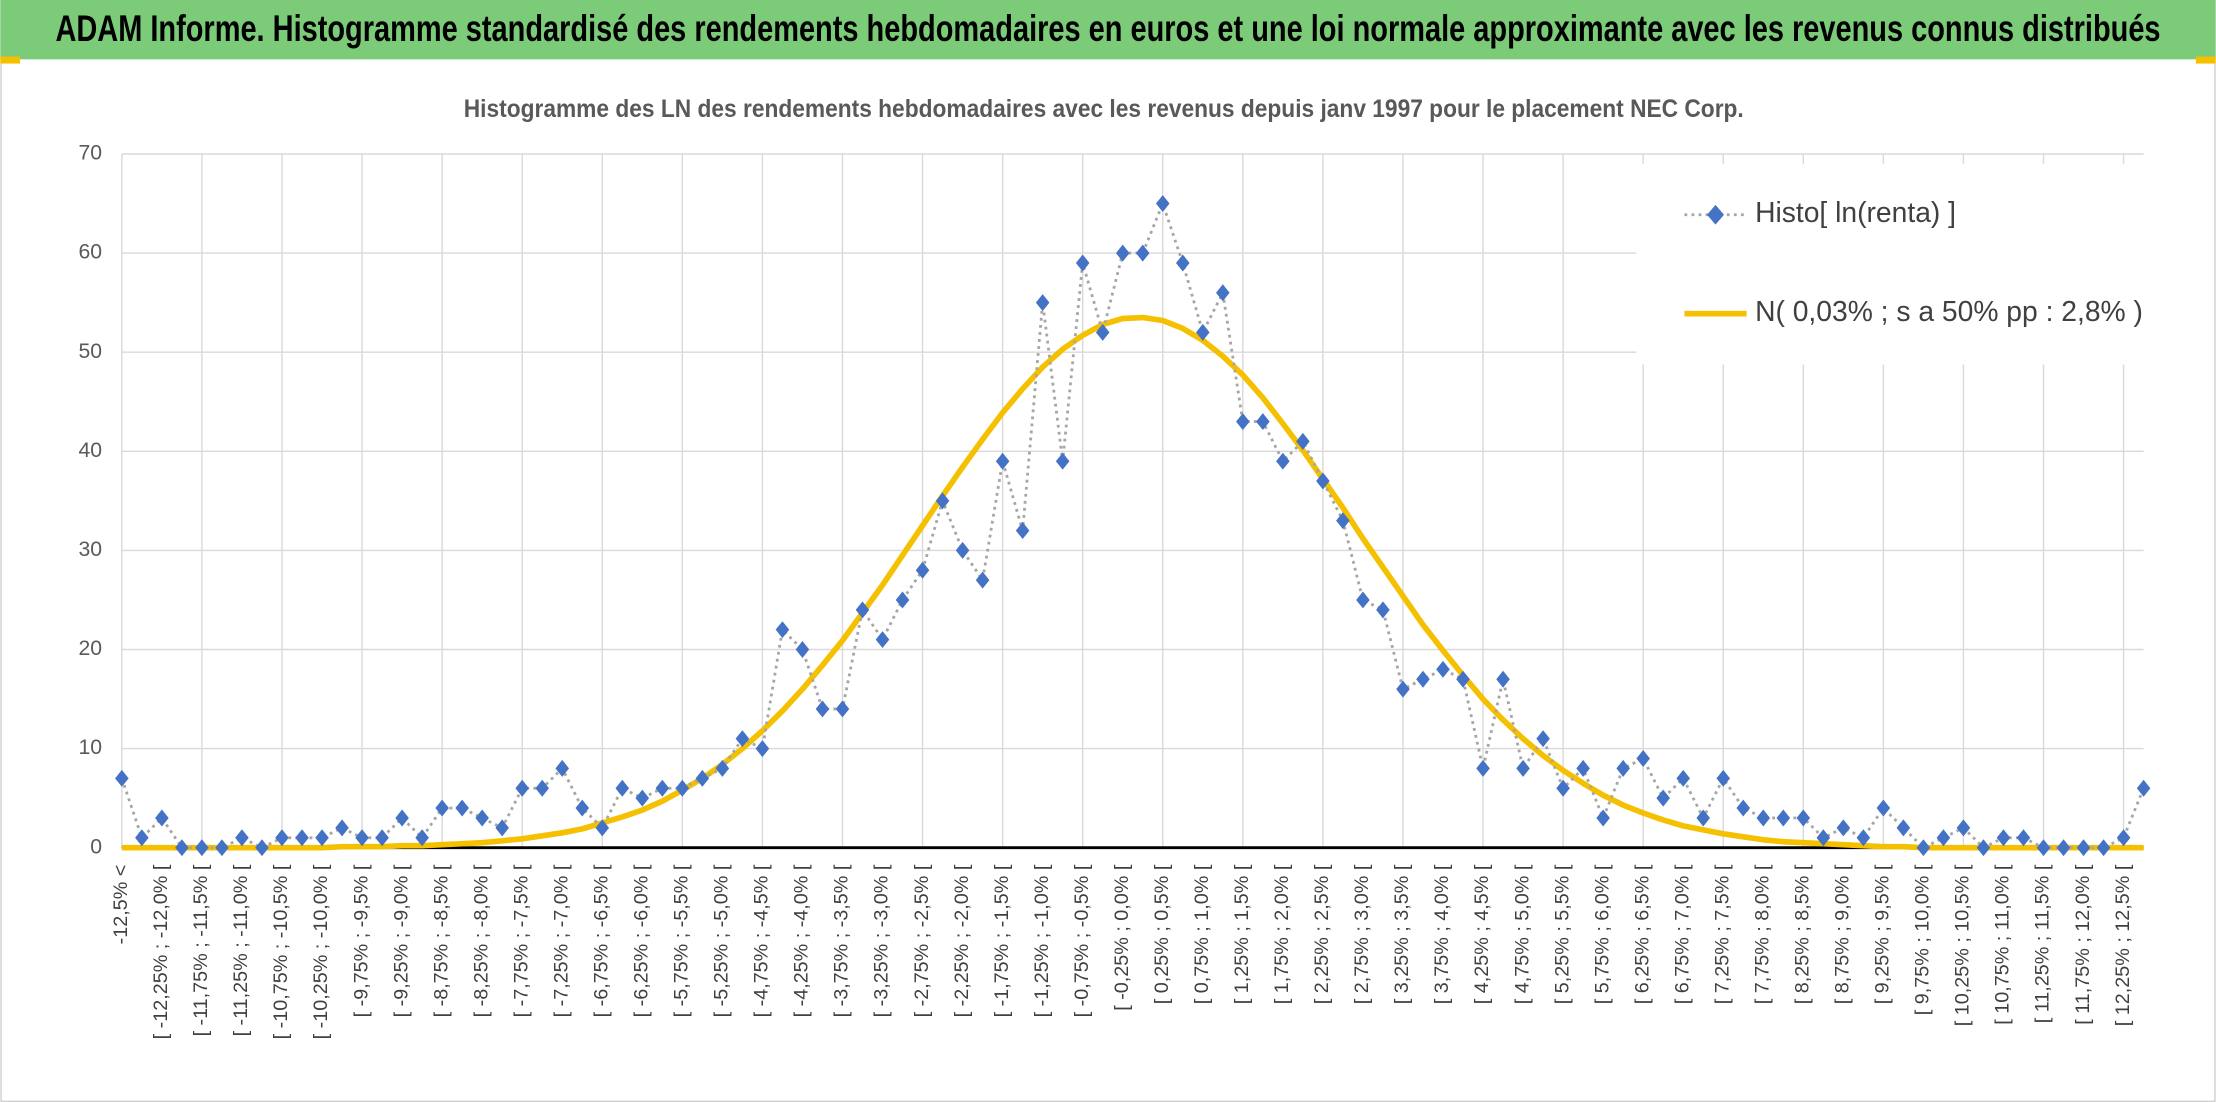 Image resolution: width=2216 pixels, height=1102 pixels. What do you see at coordinates (2123, 945) in the screenshot?
I see `x-tick-label: [ 12,25% ; 12,5% [` at bounding box center [2123, 945].